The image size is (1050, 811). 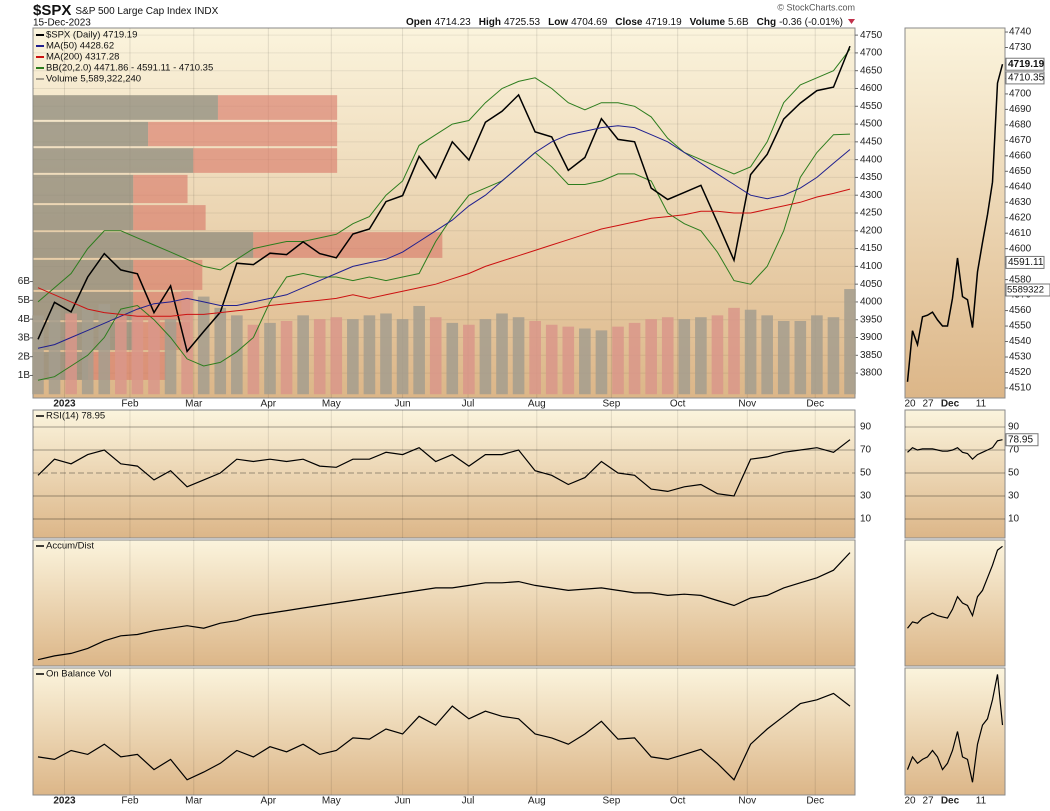 I want to click on x-tick-label: Sep, so click(x=611, y=801).